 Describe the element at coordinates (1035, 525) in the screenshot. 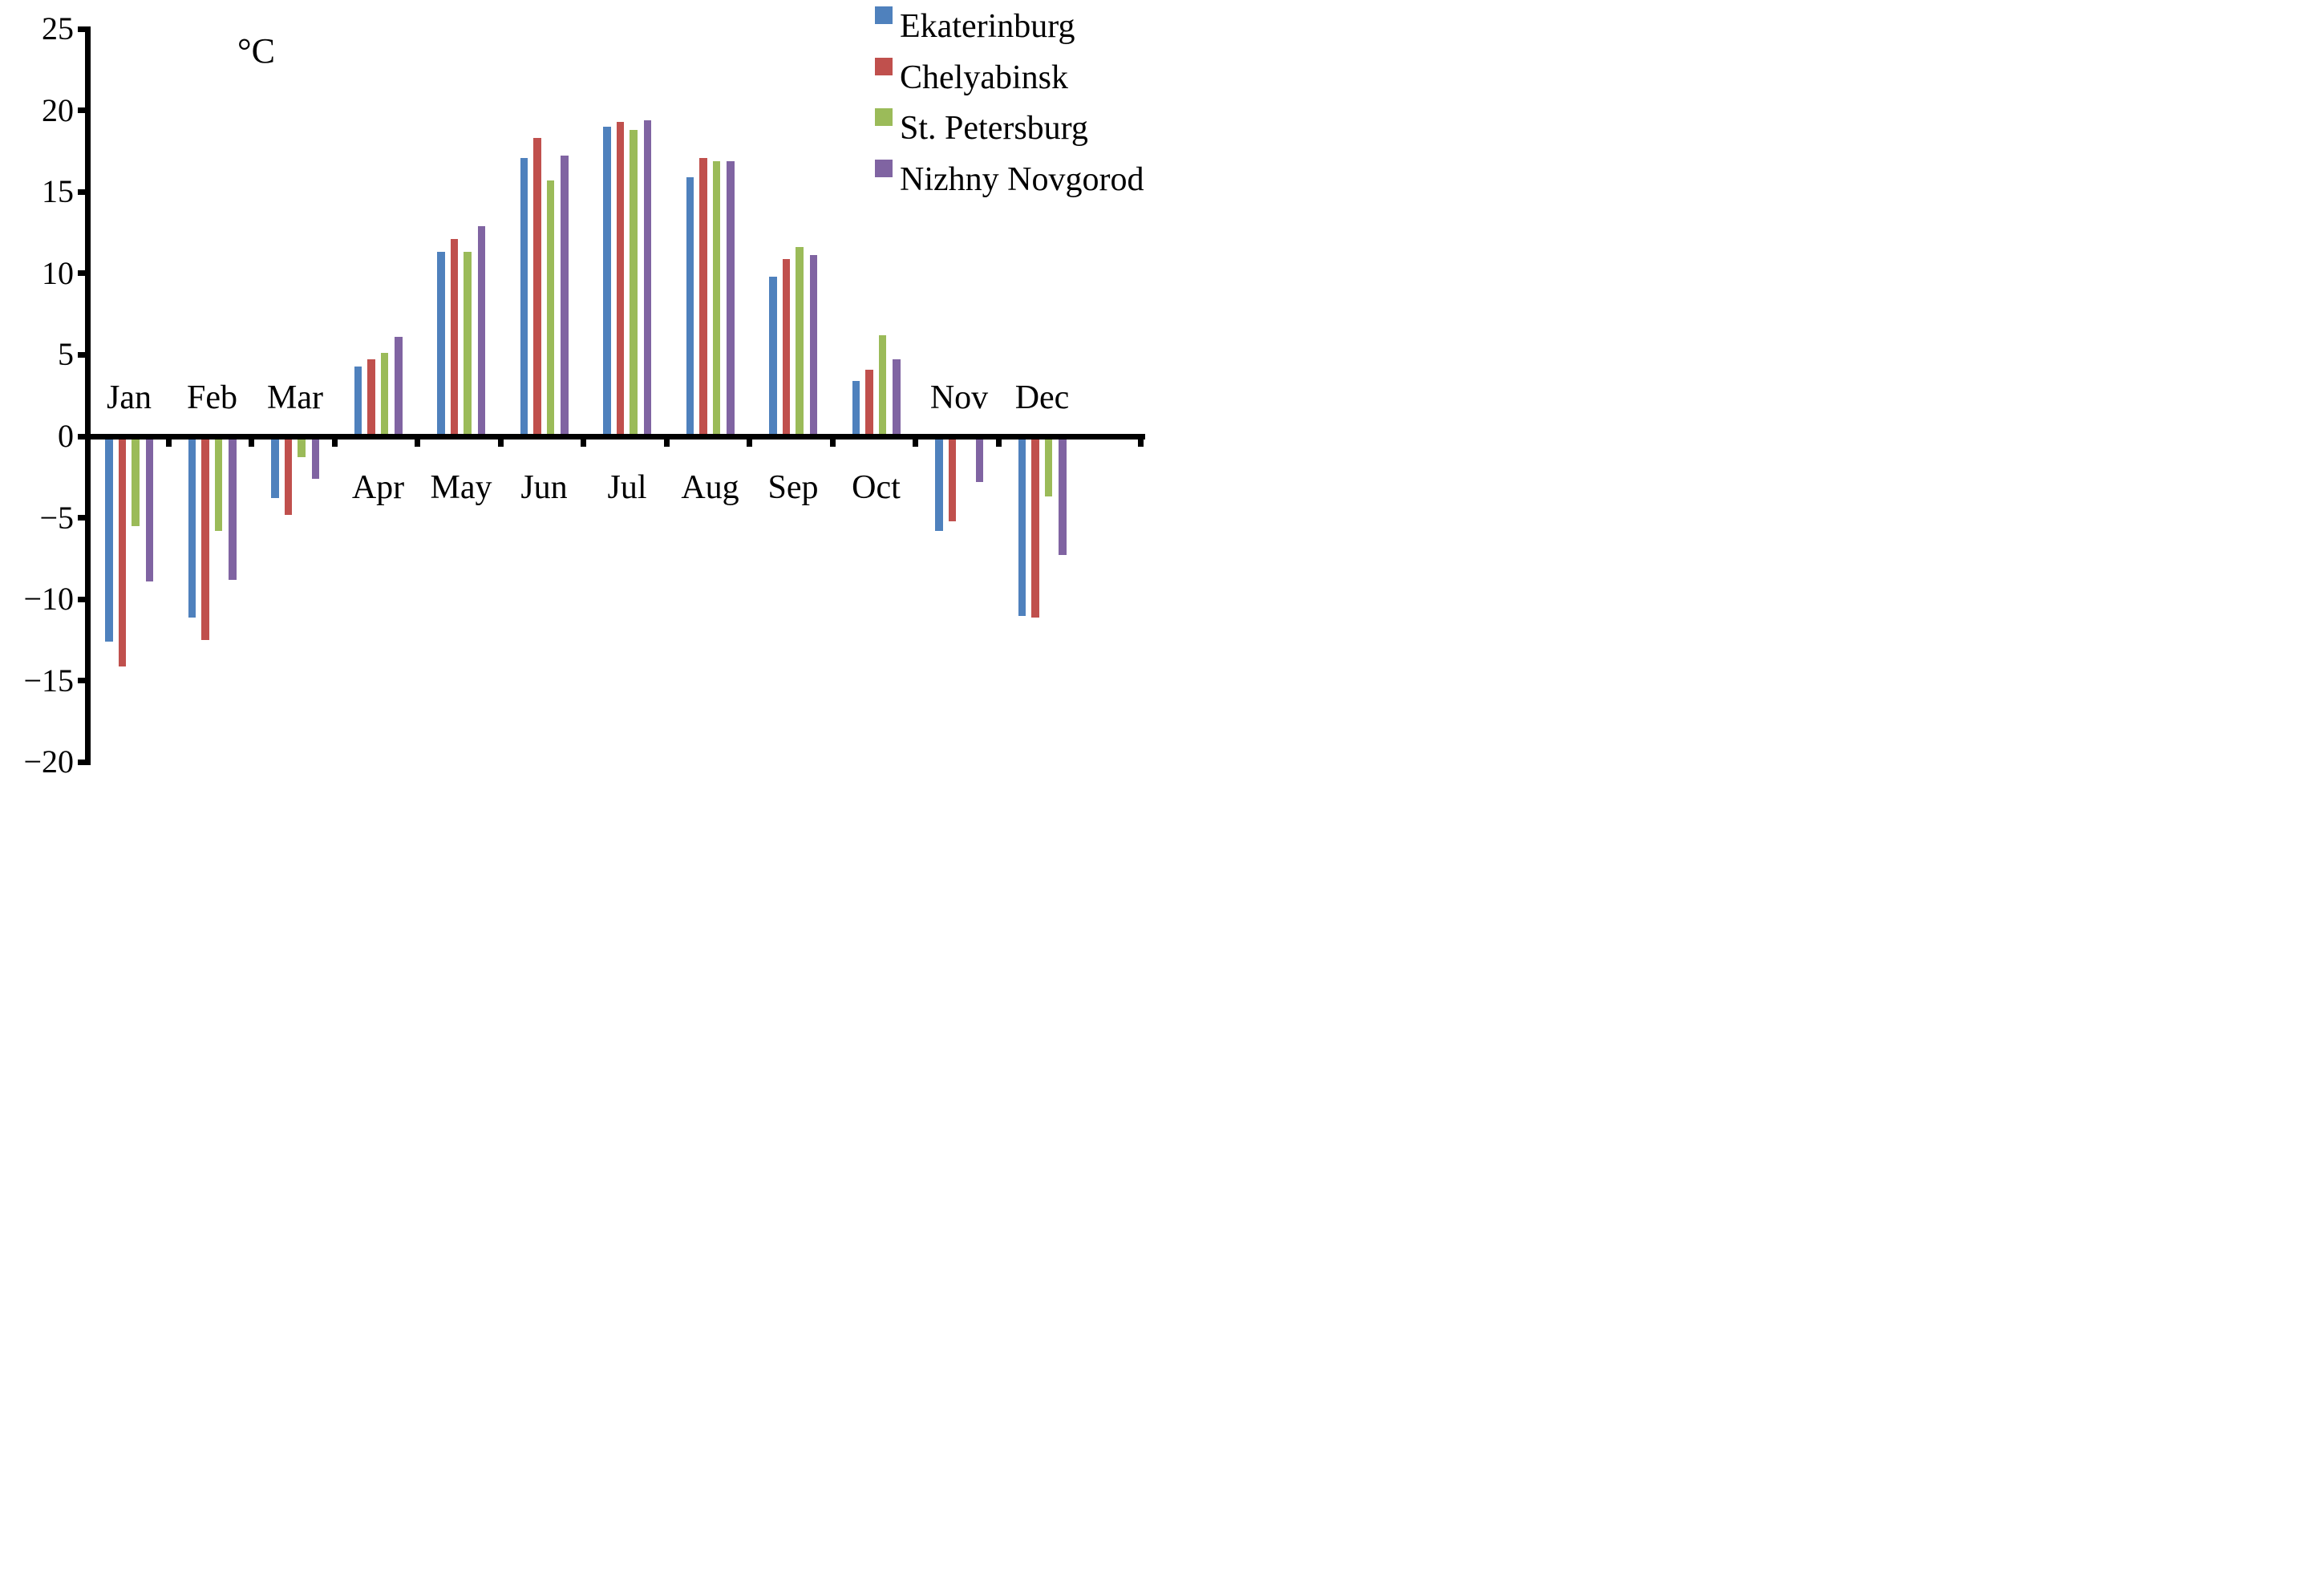

I see `bar-chelyabinsk-dec` at that location.